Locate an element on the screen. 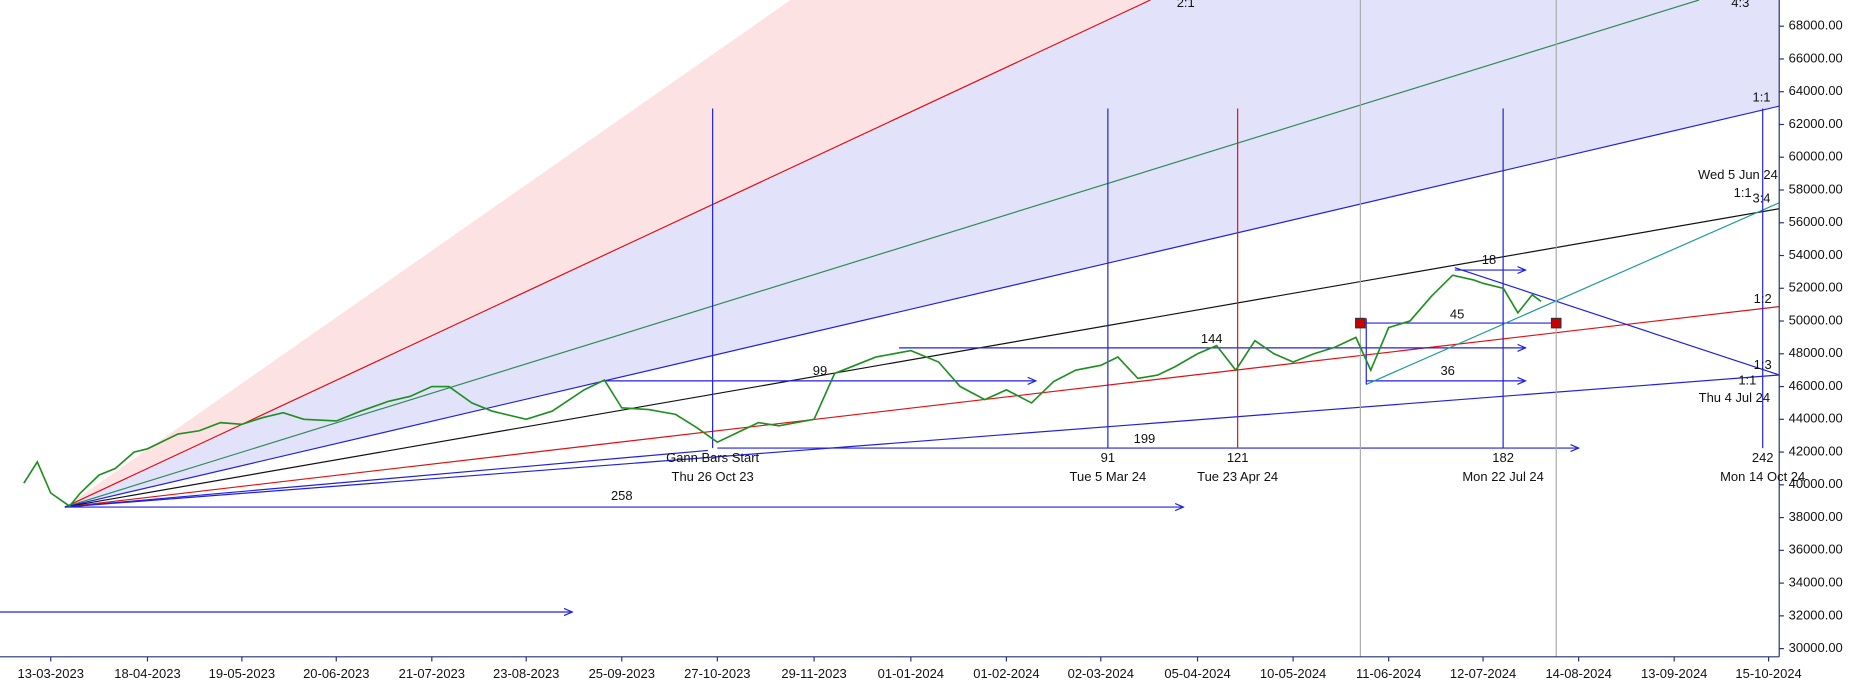 This screenshot has width=1850, height=691. annotation: Gann Bars Start is located at coordinates (712, 457).